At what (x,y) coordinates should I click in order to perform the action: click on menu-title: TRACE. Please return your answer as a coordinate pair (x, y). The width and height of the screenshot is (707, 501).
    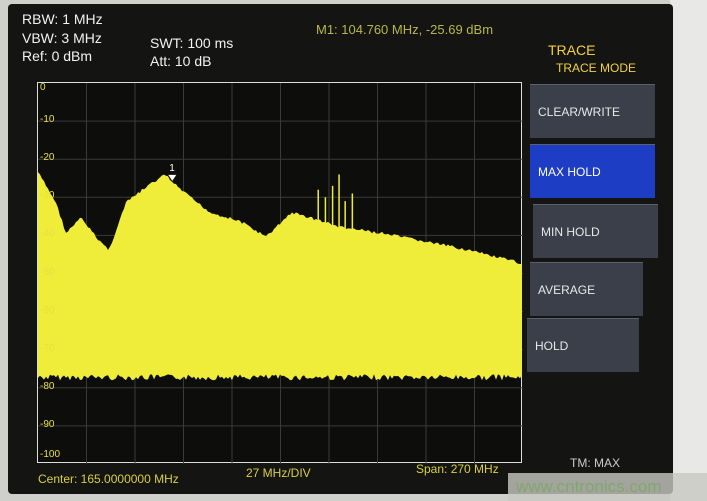
    Looking at the image, I should click on (572, 50).